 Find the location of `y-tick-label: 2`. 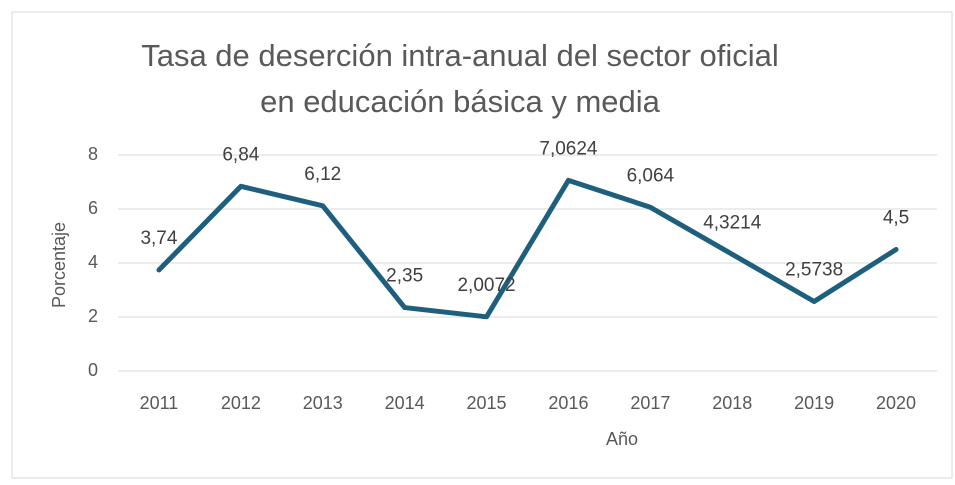

y-tick-label: 2 is located at coordinates (93, 316).